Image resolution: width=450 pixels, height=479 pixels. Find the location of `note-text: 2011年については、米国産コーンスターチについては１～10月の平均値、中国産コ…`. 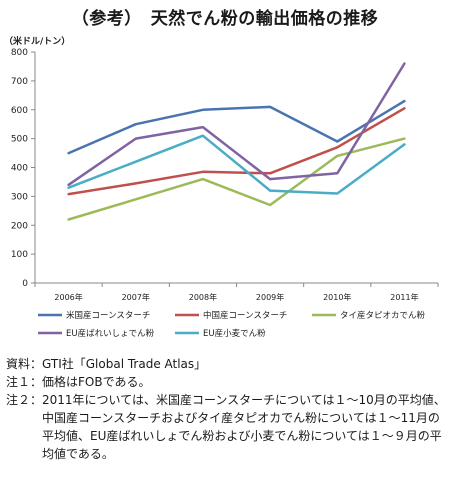

note-text: 2011年については、米国産コーンスターチについては１～10月の平均値、中国産コ… is located at coordinates (244, 427).